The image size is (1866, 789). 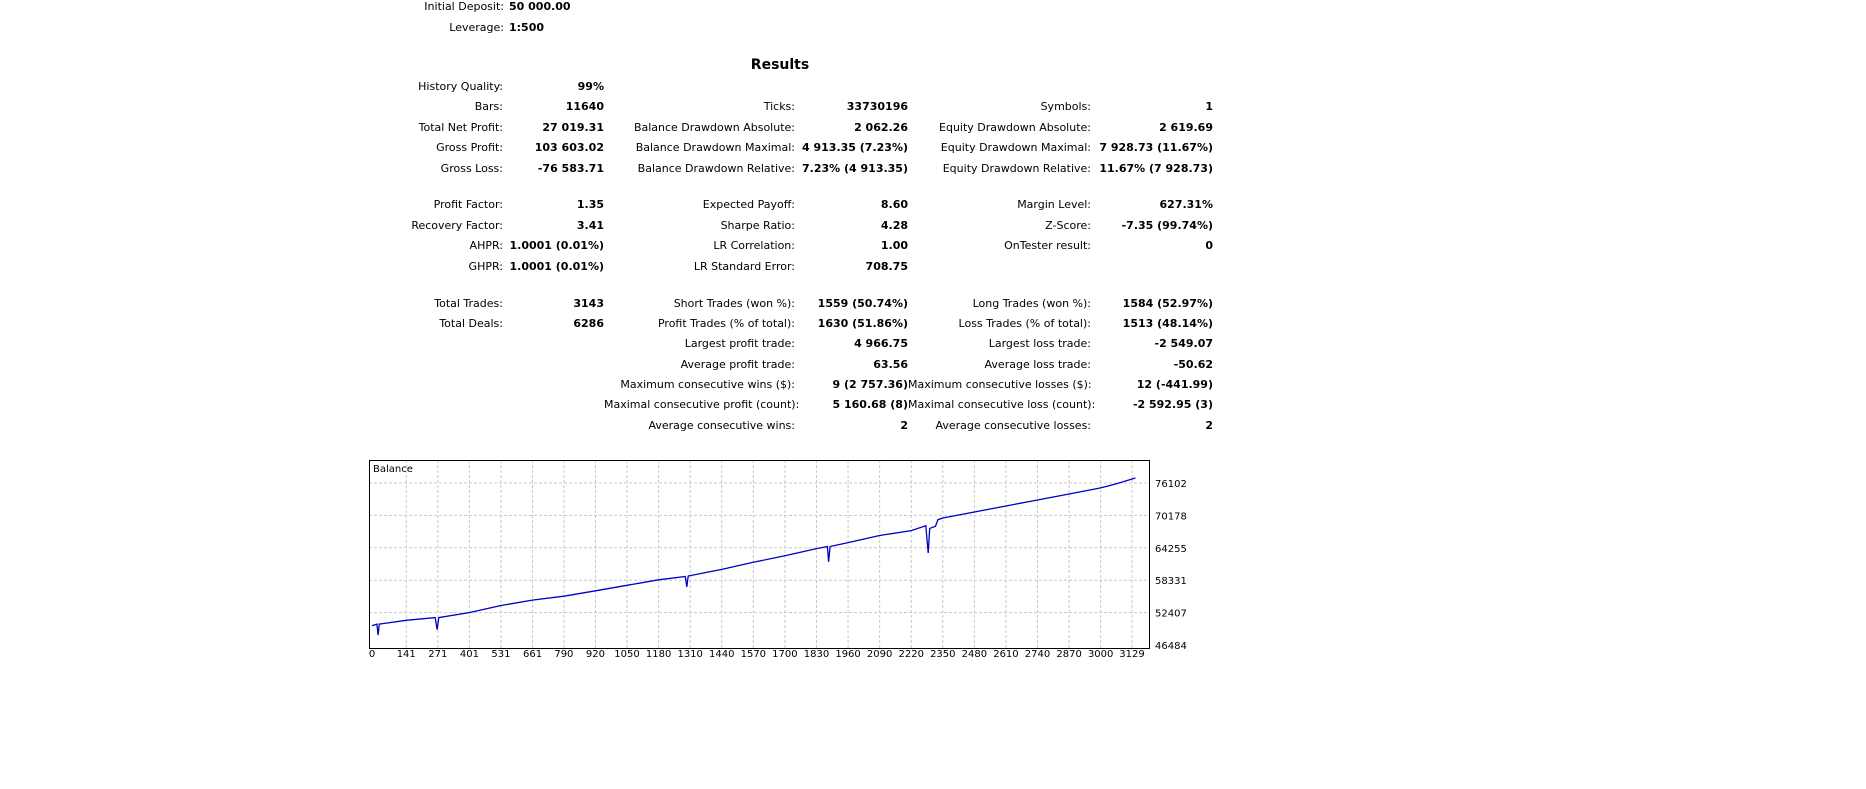 What do you see at coordinates (595, 654) in the screenshot?
I see `x-tick-label: 920` at bounding box center [595, 654].